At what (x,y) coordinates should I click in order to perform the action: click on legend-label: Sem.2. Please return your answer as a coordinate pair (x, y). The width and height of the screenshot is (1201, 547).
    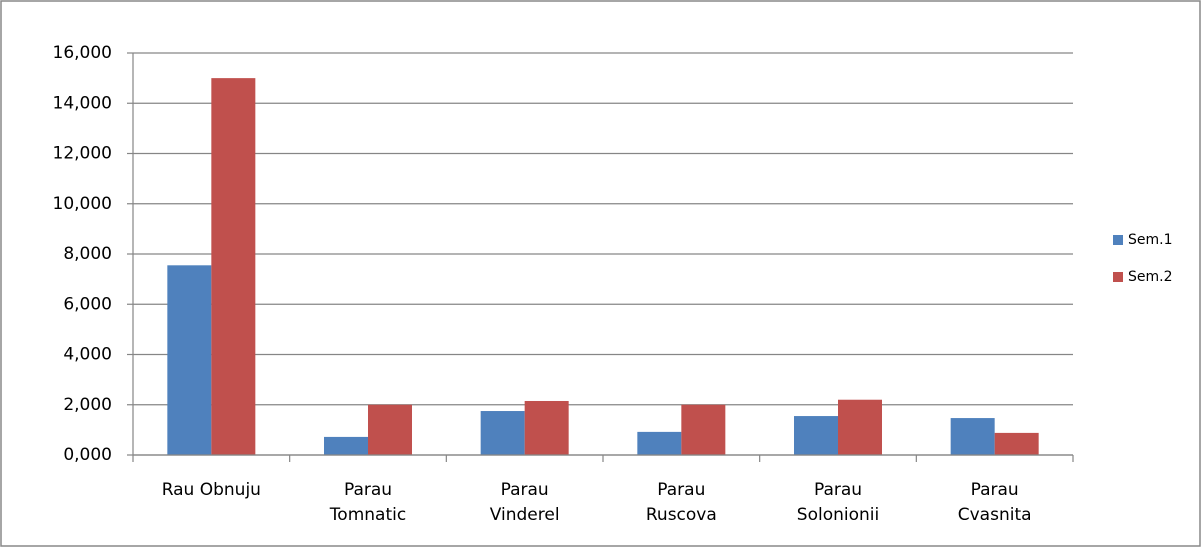
    Looking at the image, I should click on (1150, 277).